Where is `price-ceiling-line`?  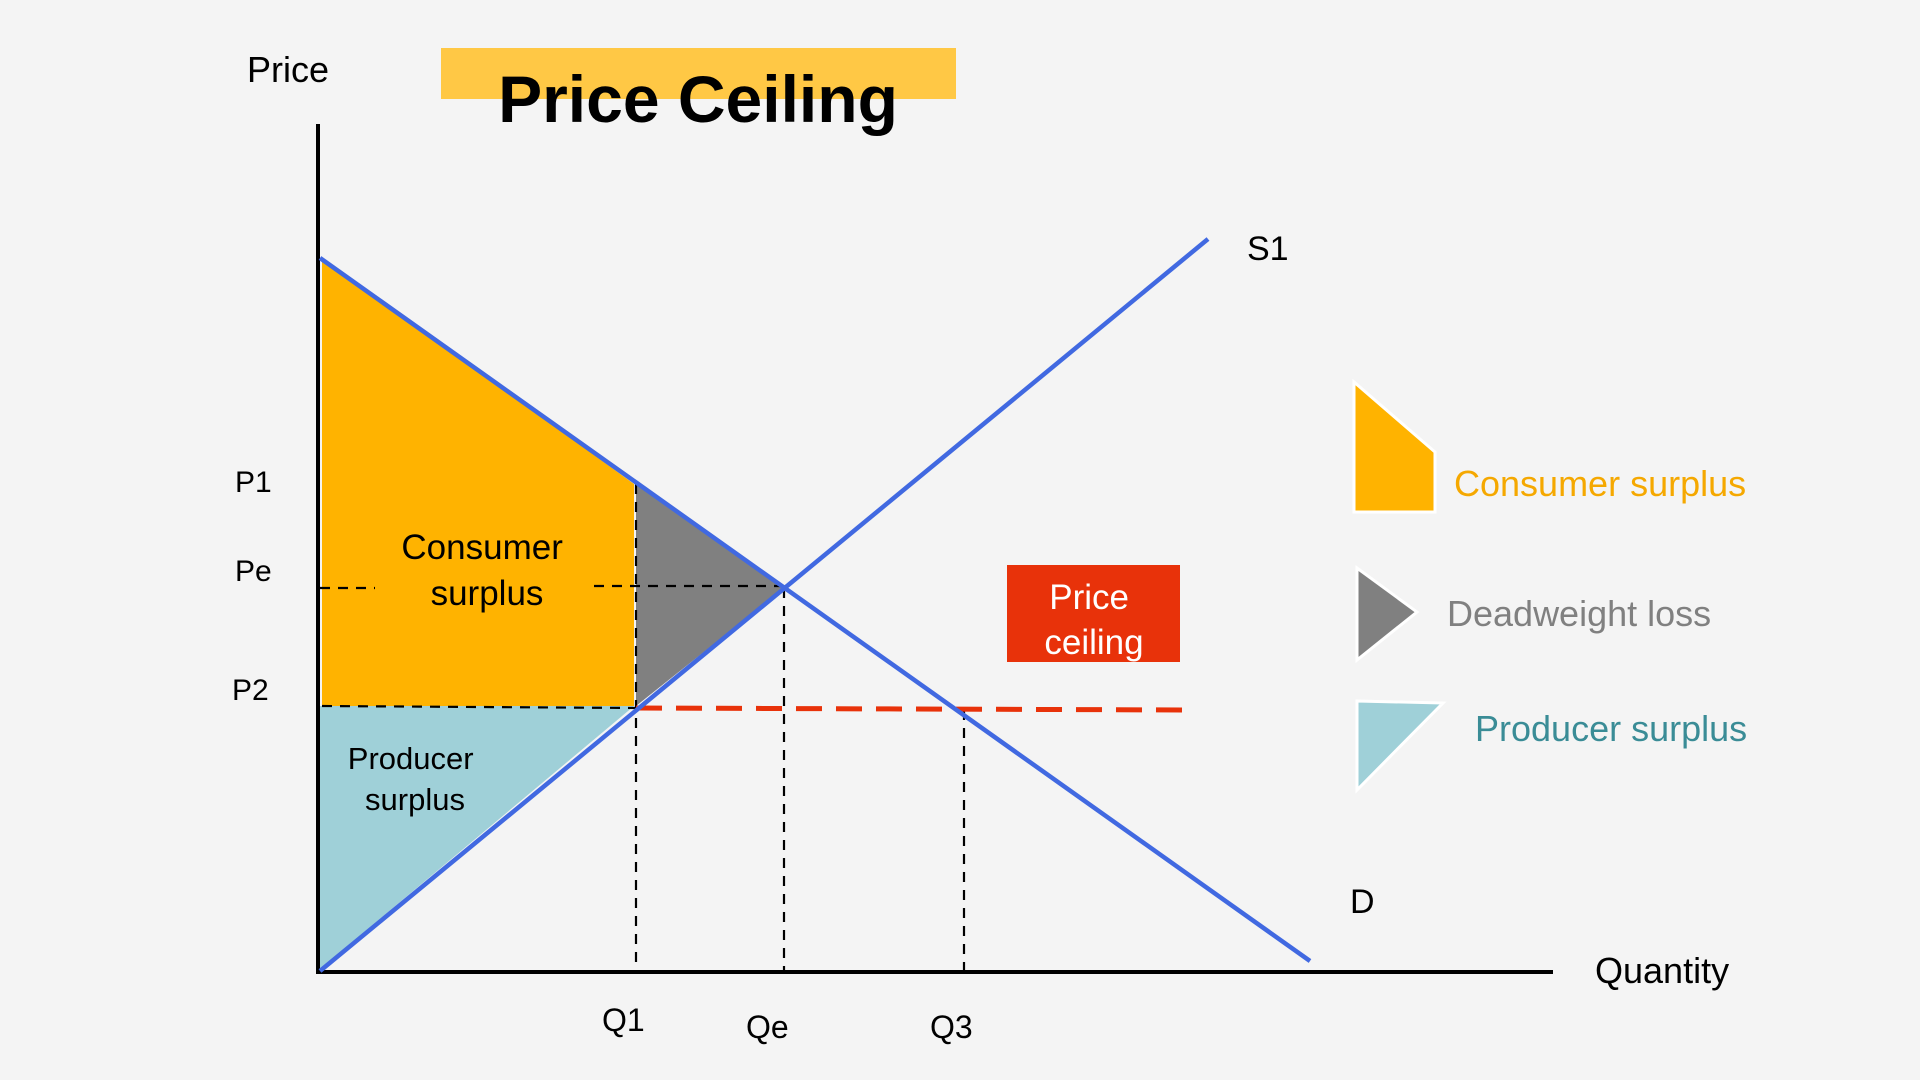 price-ceiling-line is located at coordinates (914, 709).